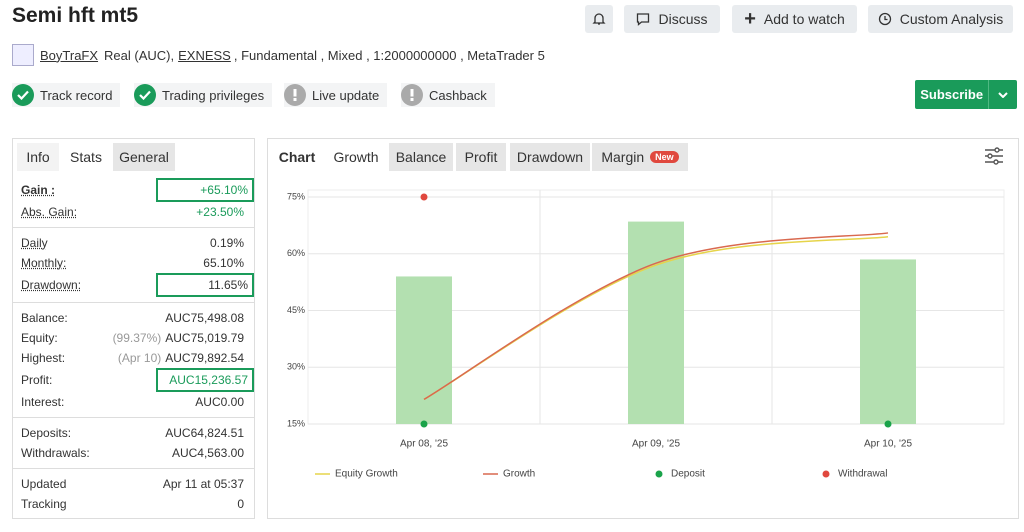 This screenshot has height=532, width=1024. Describe the element at coordinates (46, 433) in the screenshot. I see `stat-label: Deposits:` at that location.